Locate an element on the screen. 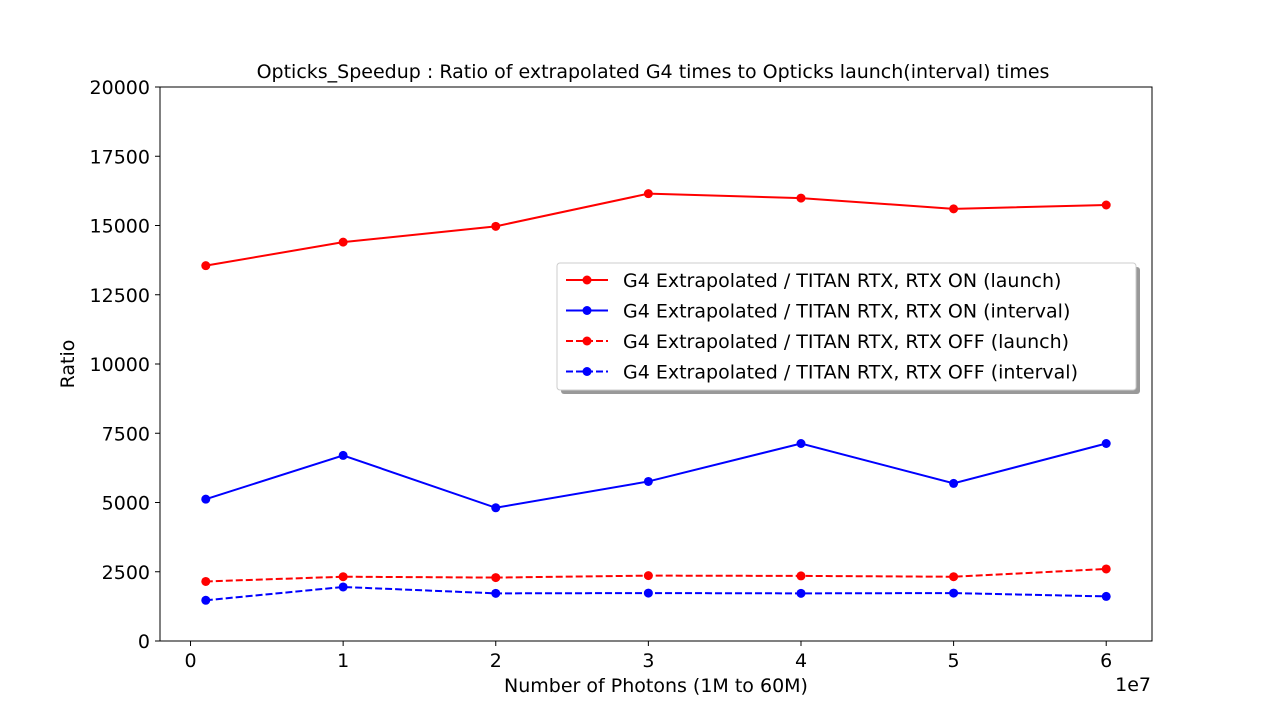 This screenshot has height=720, width=1280. y-tick-label: 0 is located at coordinates (144, 642).